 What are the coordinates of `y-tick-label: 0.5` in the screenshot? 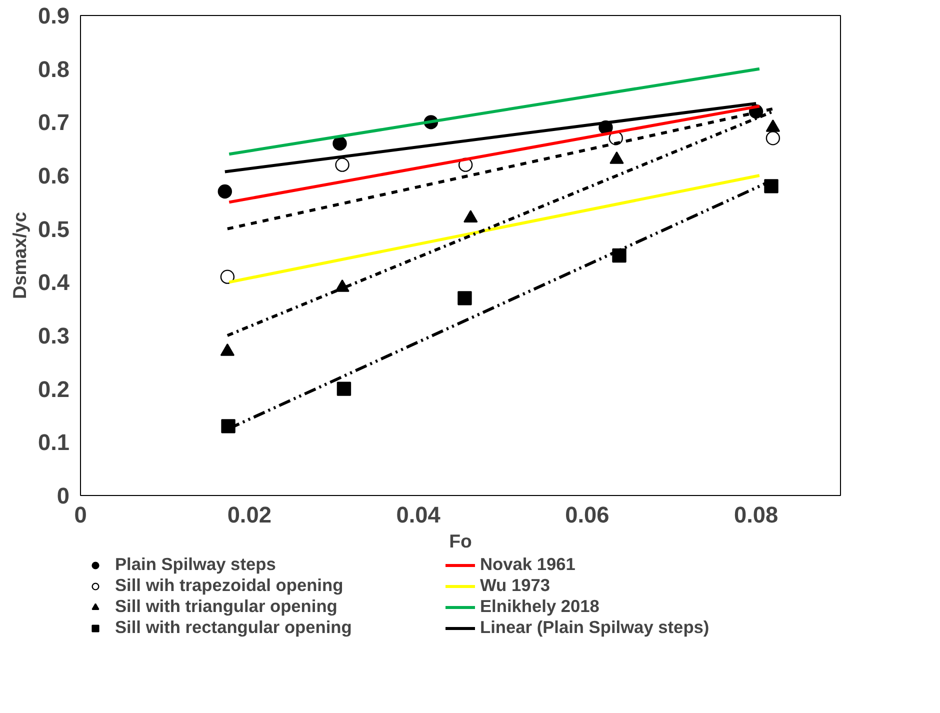 It's located at (54, 229).